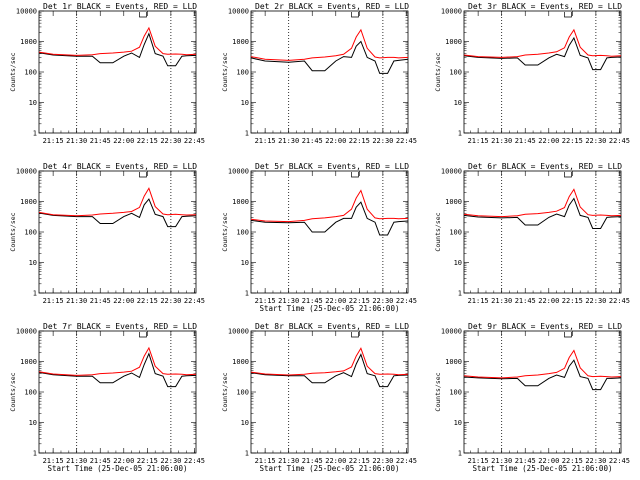 The width and height of the screenshot is (640, 480). I want to click on panel-title: Det 9r BLACK = Events, RED = LLD, so click(545, 326).